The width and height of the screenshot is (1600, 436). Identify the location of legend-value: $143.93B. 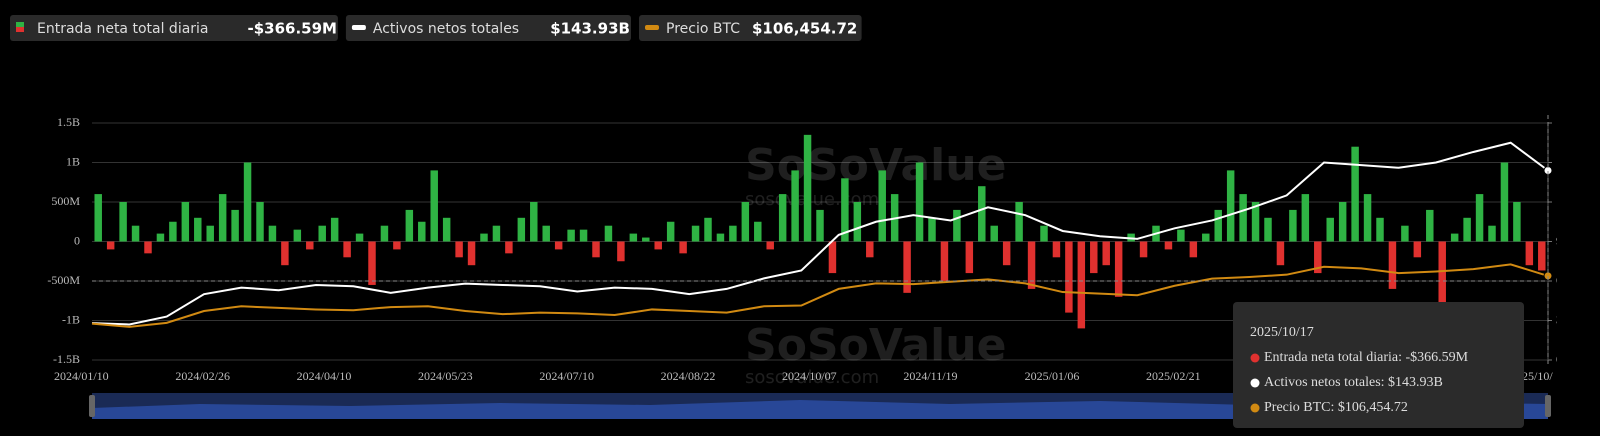
(590, 29).